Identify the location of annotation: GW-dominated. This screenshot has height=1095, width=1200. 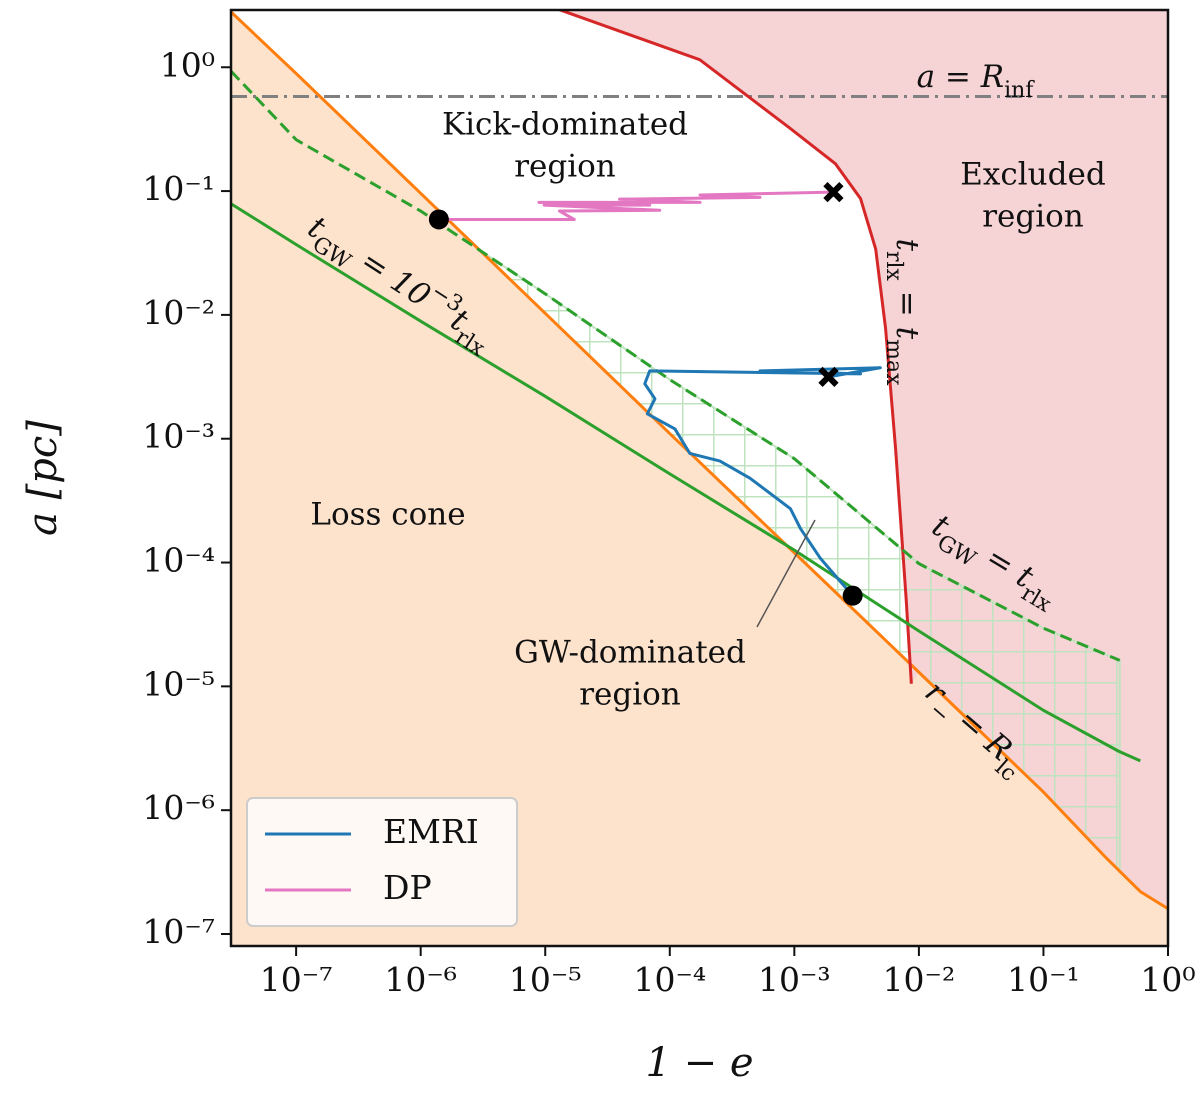
(630, 653).